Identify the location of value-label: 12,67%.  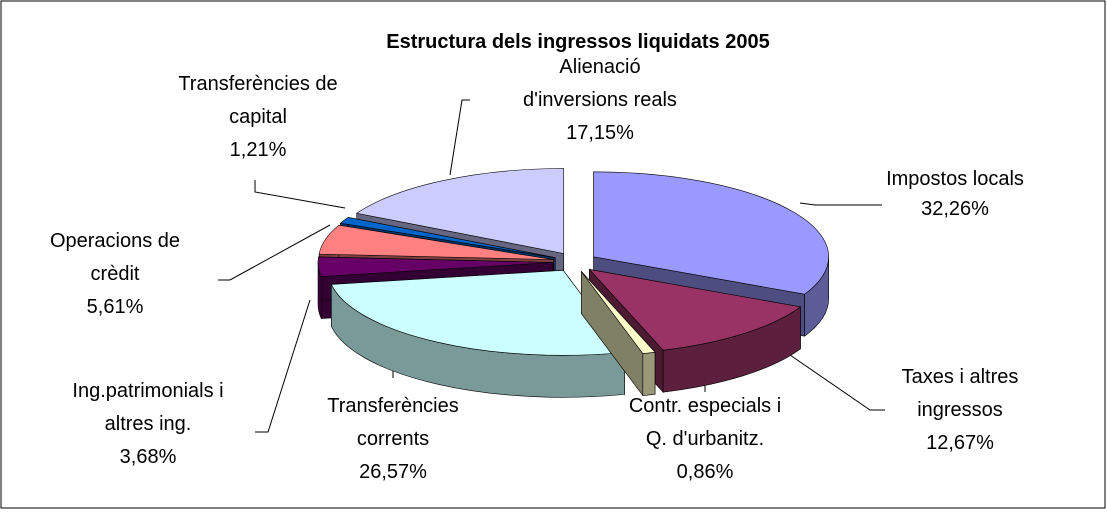
(960, 443).